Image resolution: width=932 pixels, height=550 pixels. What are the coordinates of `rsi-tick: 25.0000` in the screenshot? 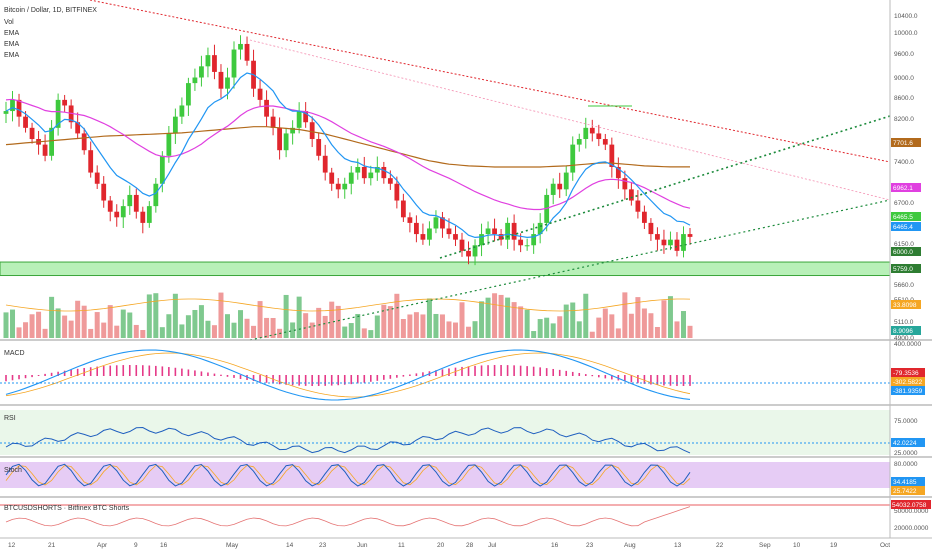 It's located at (906, 453).